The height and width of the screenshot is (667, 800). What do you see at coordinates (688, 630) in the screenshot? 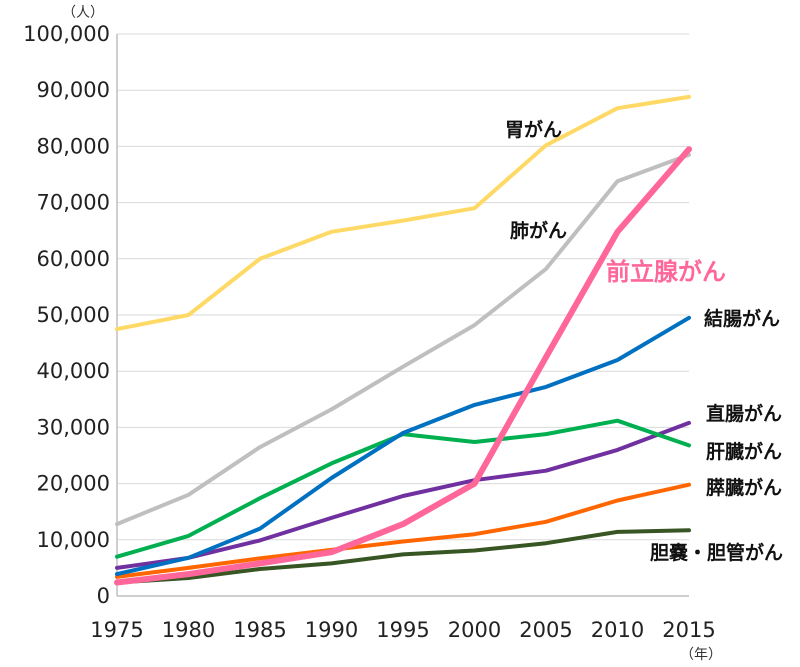
I see `x-tick-label: 2015` at bounding box center [688, 630].